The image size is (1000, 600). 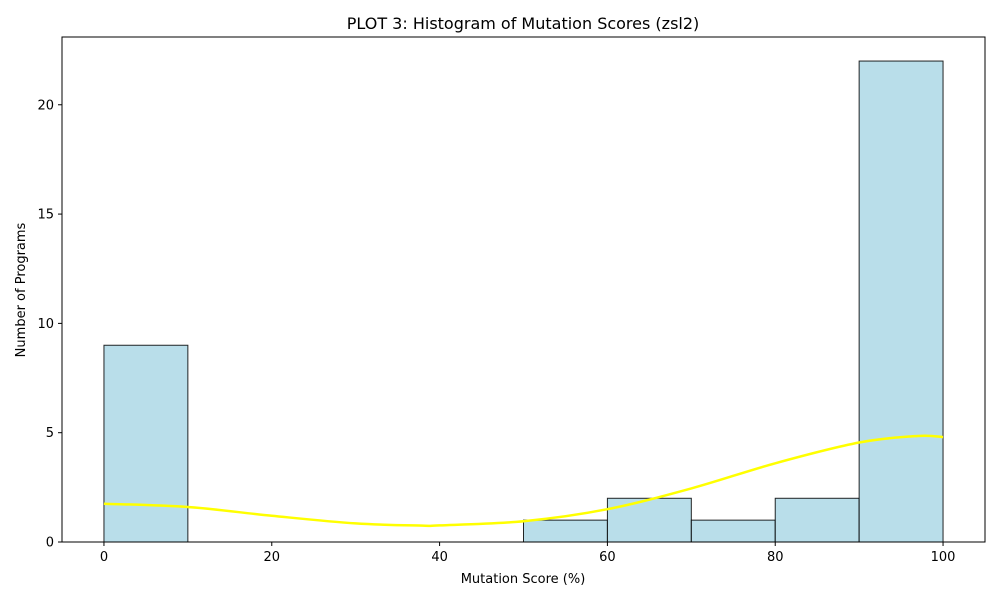 What do you see at coordinates (21, 289) in the screenshot?
I see `y-axis-label: Number of Programs` at bounding box center [21, 289].